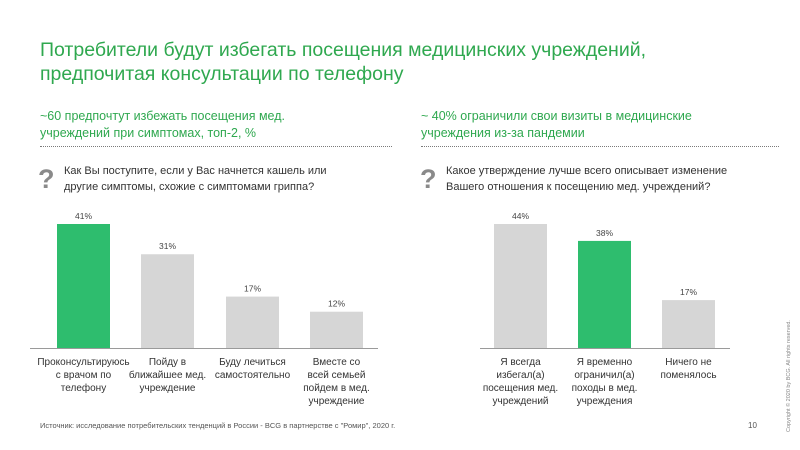 The height and width of the screenshot is (450, 800). I want to click on category-label-line: с врачом по, so click(83, 375).